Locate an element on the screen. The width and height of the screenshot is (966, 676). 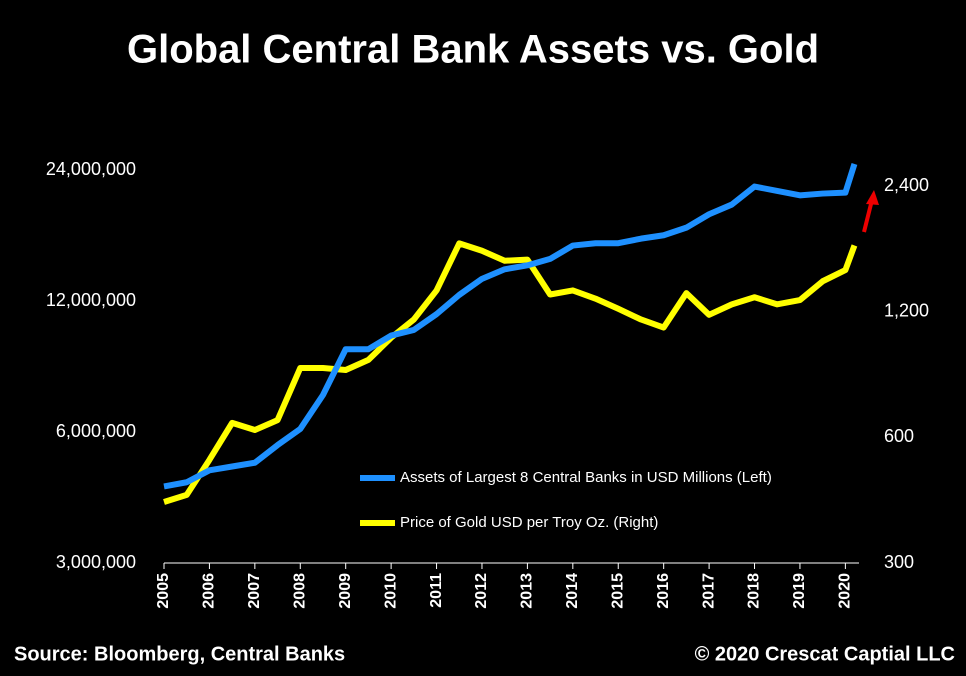
y-tick-label: 24,000,000 is located at coordinates (91, 169).